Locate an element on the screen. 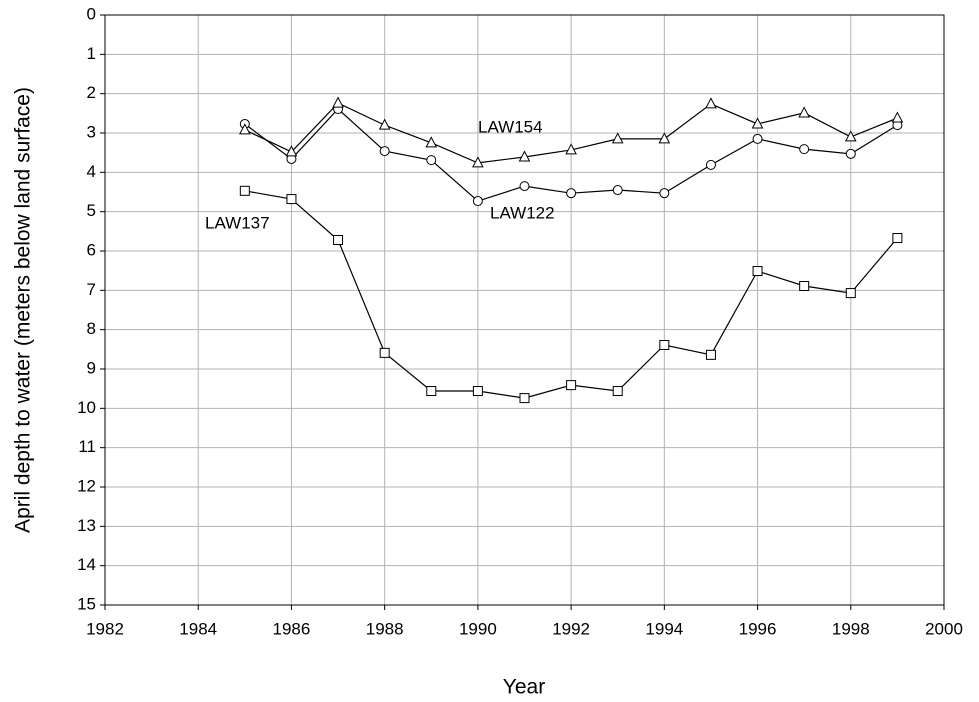  x-tick-label: 1982 is located at coordinates (105, 628).